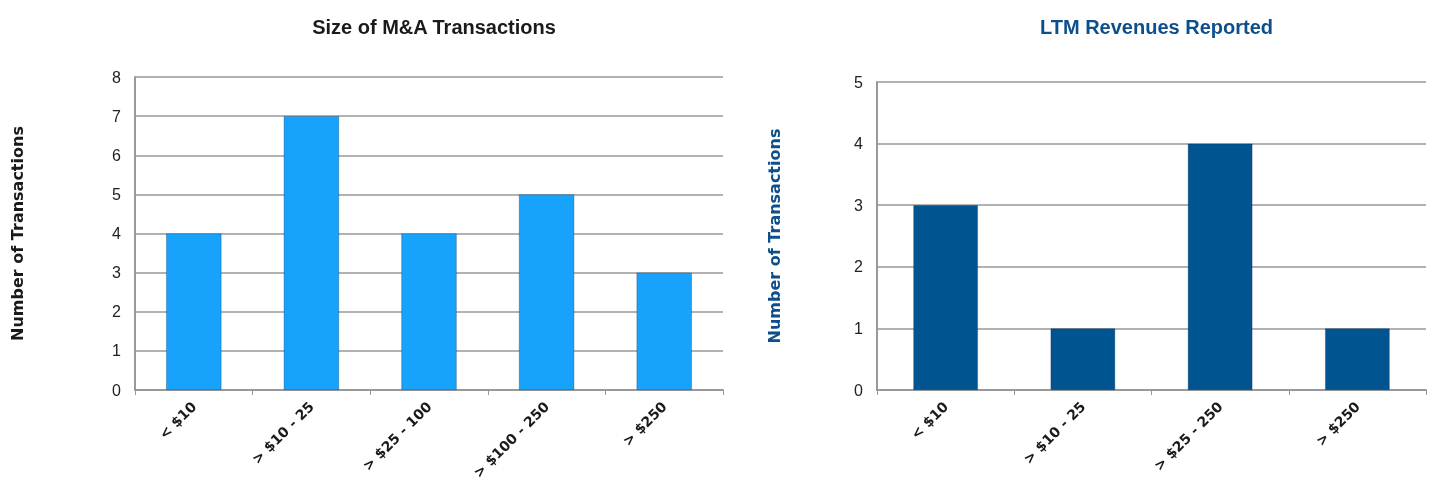 The width and height of the screenshot is (1432, 500). Describe the element at coordinates (117, 116) in the screenshot. I see `y-tick-label: 7` at that location.